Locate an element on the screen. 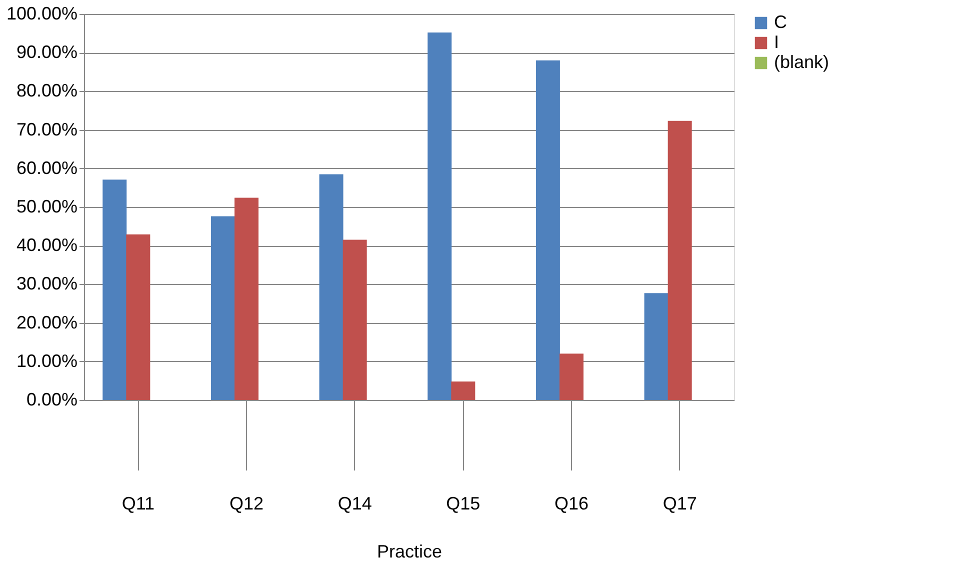 The width and height of the screenshot is (958, 579). legend-label: (blank) is located at coordinates (802, 62).